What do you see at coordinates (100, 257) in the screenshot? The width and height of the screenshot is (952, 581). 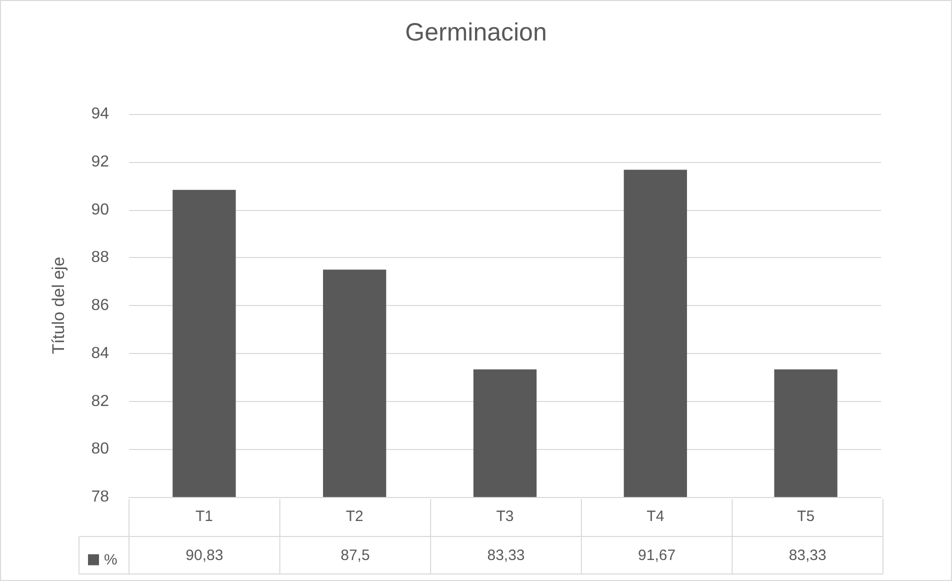 I see `y-tick-label: 88` at bounding box center [100, 257].